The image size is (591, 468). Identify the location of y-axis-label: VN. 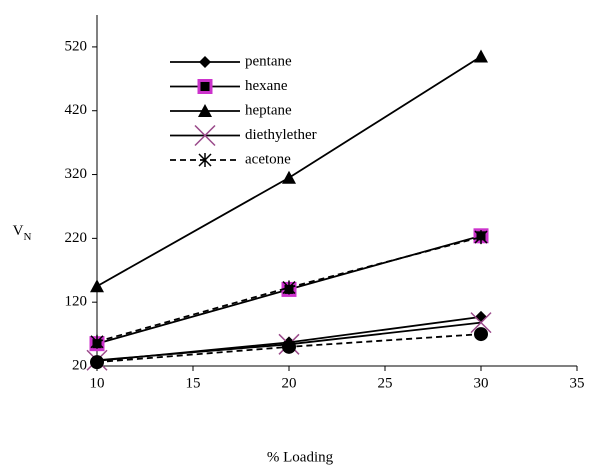
(22, 232).